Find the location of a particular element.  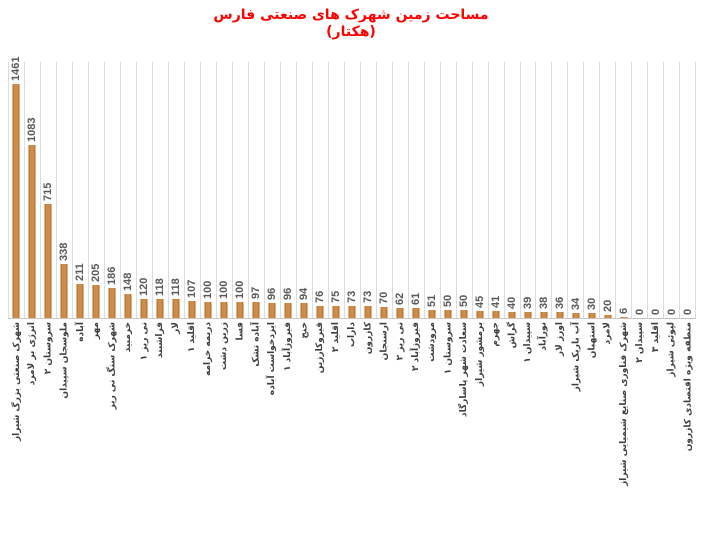

category-label: برمشور شیراز is located at coordinates (480, 354).